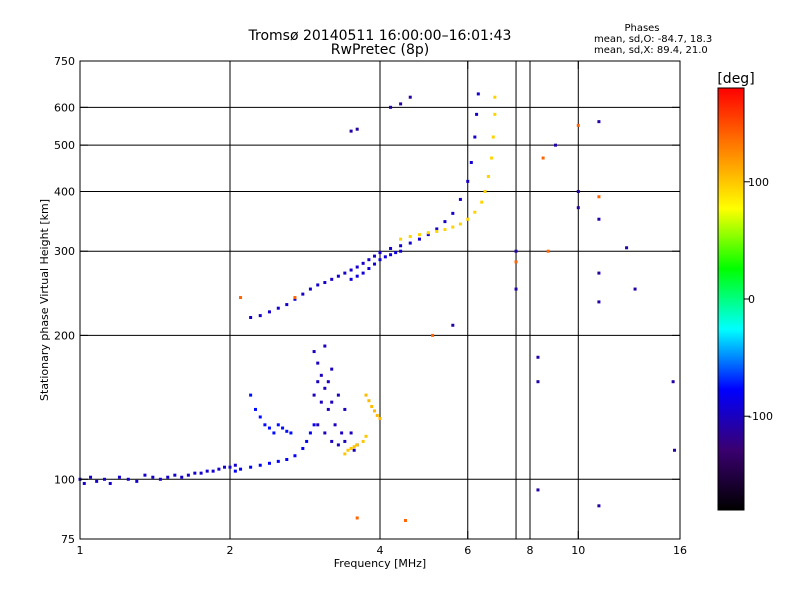 The width and height of the screenshot is (800, 600). What do you see at coordinates (64, 107) in the screenshot?
I see `y-tick-label: 600` at bounding box center [64, 107].